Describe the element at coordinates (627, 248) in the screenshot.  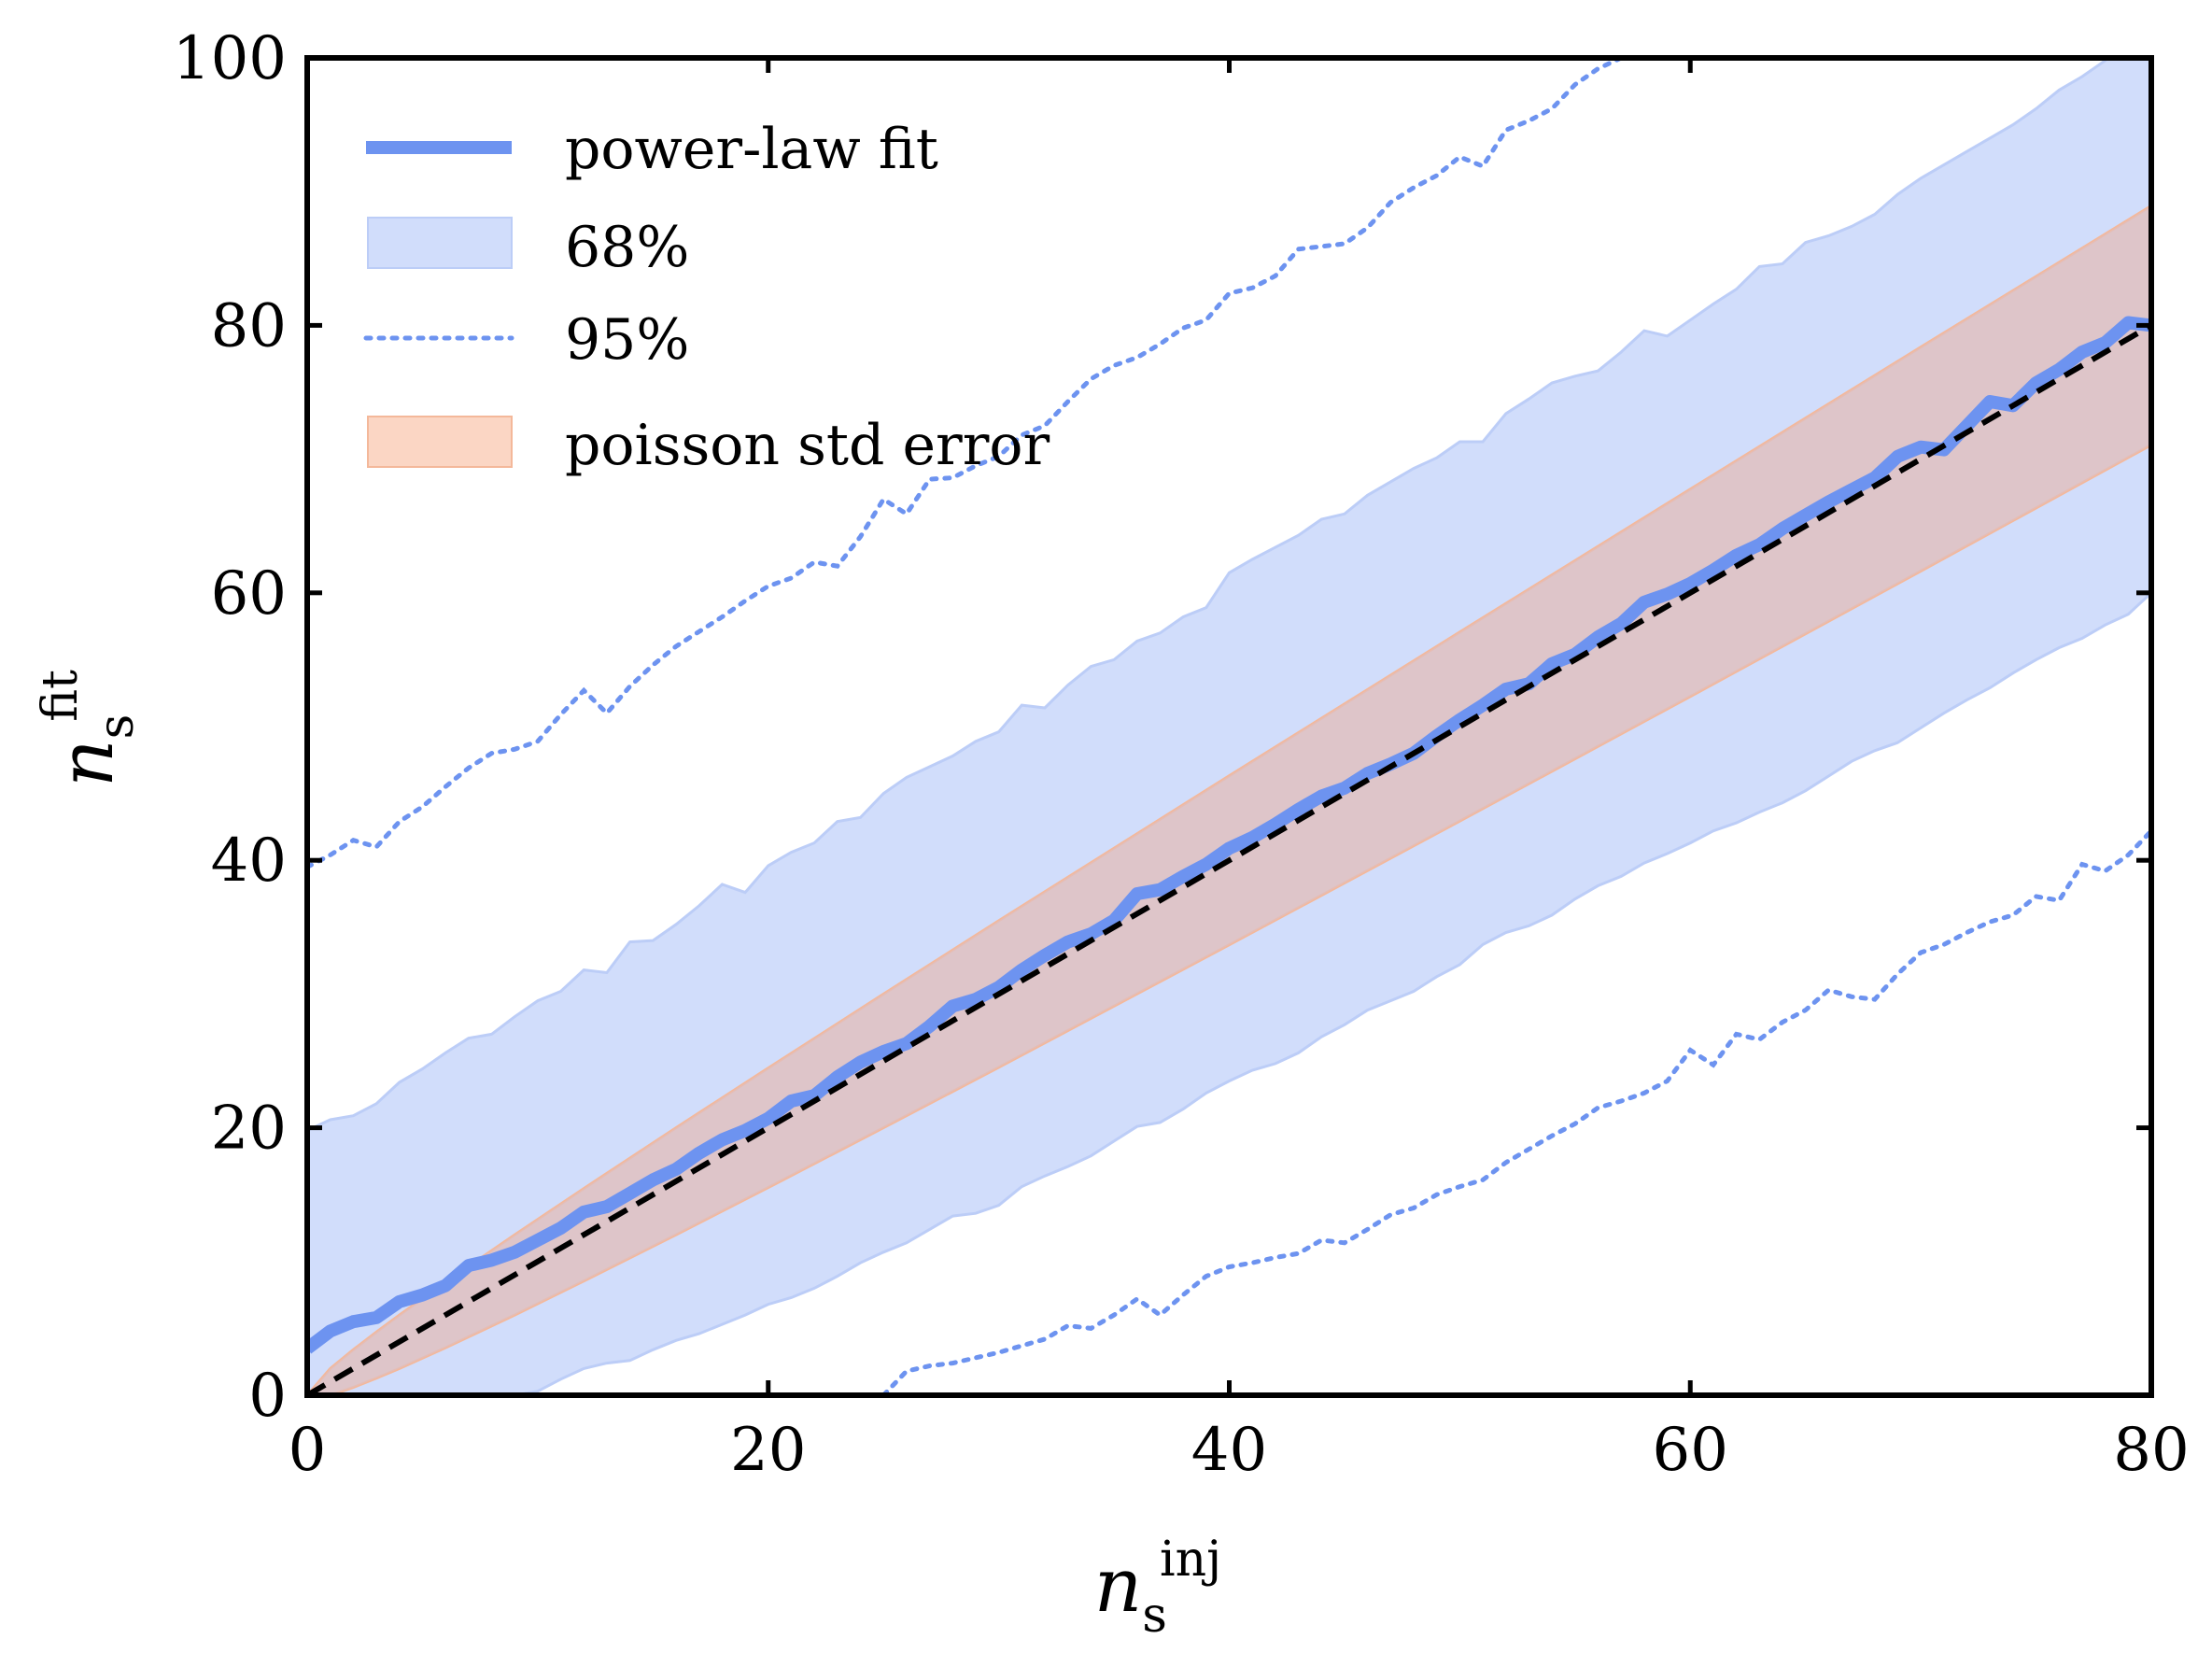
I see `legend-label-68: 68%` at that location.